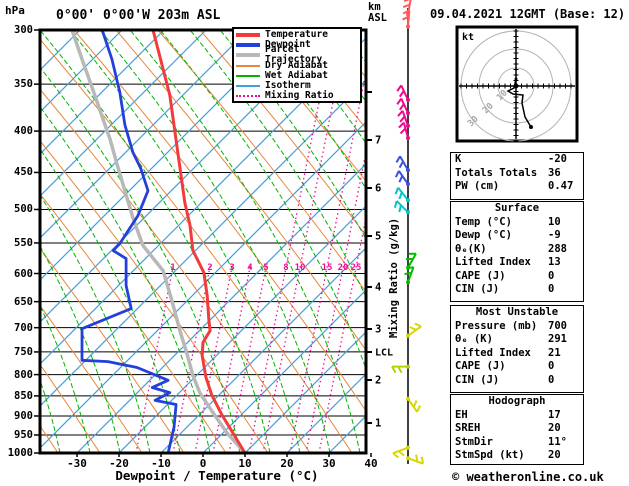  Describe the element at coordinates (517, 416) in the screenshot. I see `stat-row: EH 17` at that location.